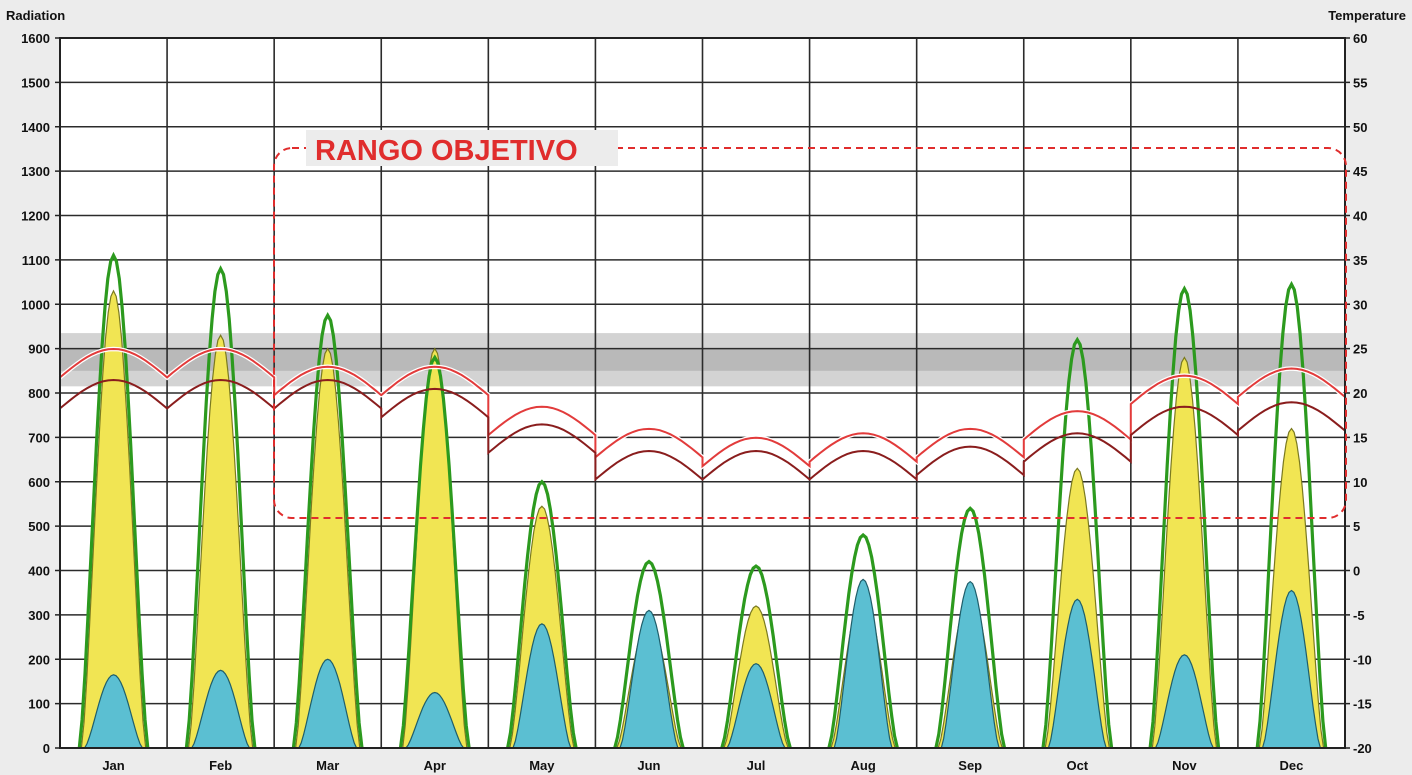 Image resolution: width=1412 pixels, height=775 pixels. Describe the element at coordinates (35, 82) in the screenshot. I see `left-tick-label: 1500` at that location.